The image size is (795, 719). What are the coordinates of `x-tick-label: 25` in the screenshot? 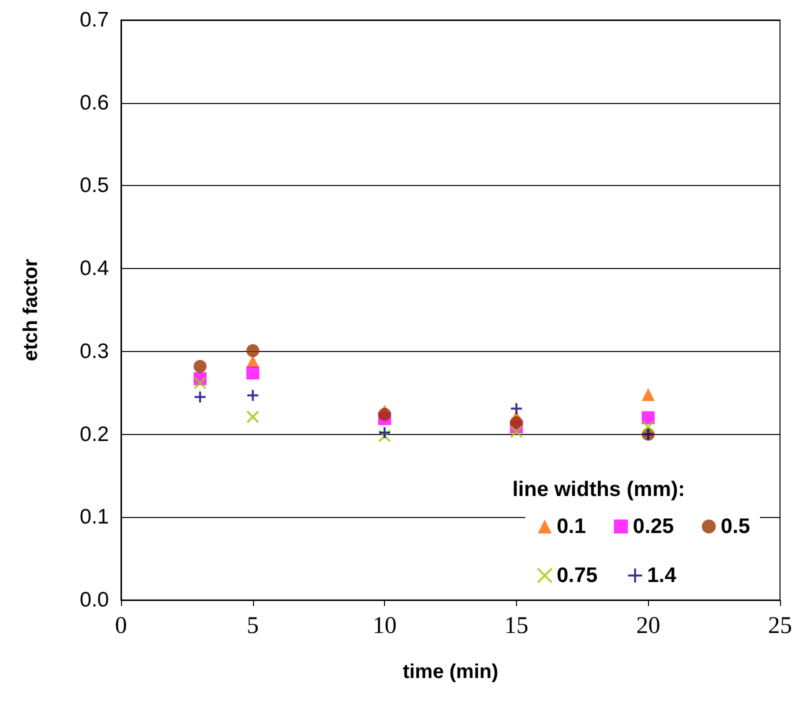 It's located at (780, 626).